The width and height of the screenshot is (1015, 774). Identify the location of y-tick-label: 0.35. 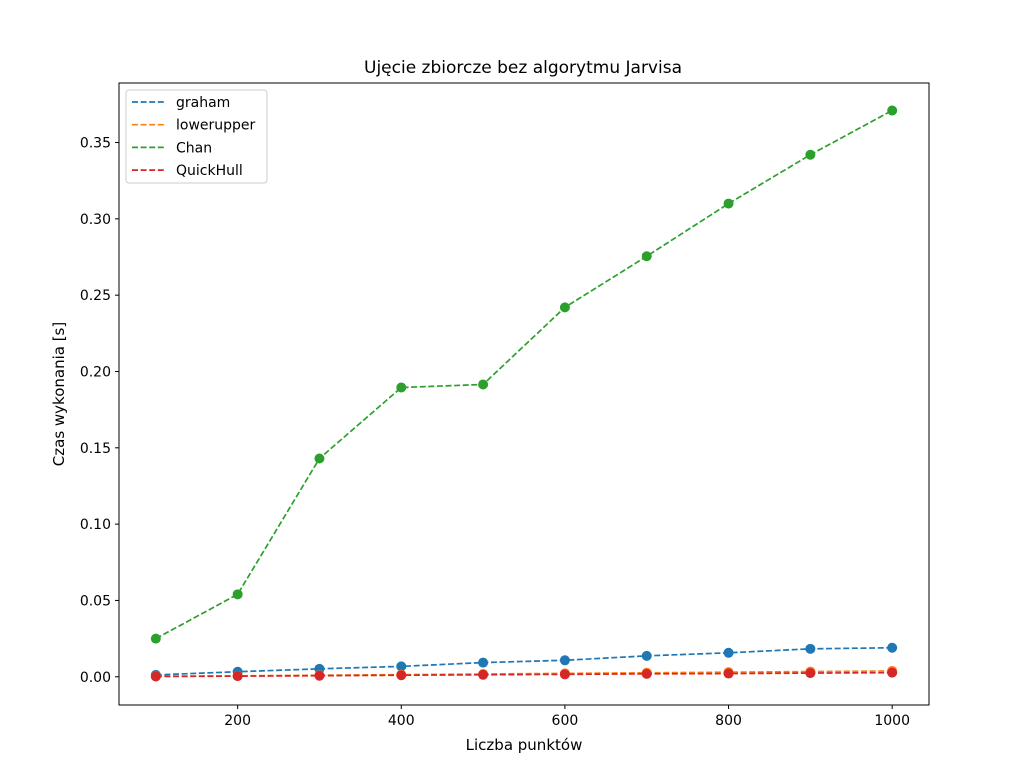
(95, 144).